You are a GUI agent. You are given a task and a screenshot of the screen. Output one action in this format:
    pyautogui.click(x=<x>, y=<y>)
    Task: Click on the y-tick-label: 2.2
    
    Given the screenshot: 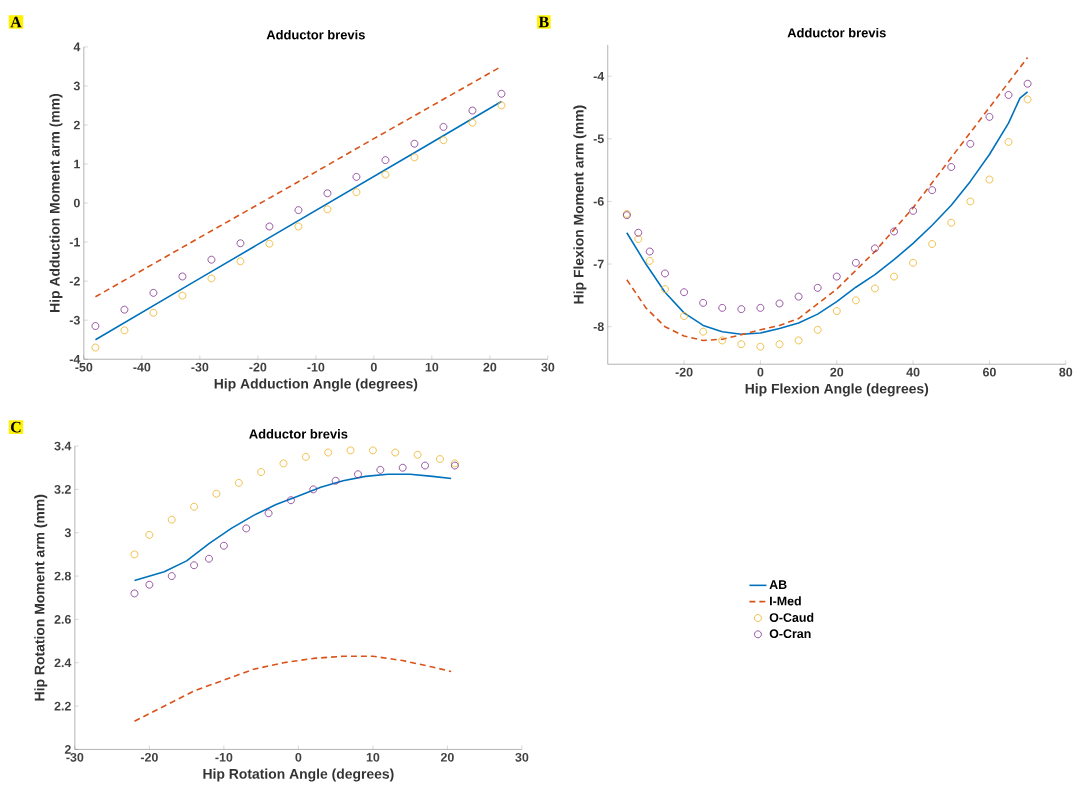 What is the action you would take?
    pyautogui.click(x=62, y=706)
    